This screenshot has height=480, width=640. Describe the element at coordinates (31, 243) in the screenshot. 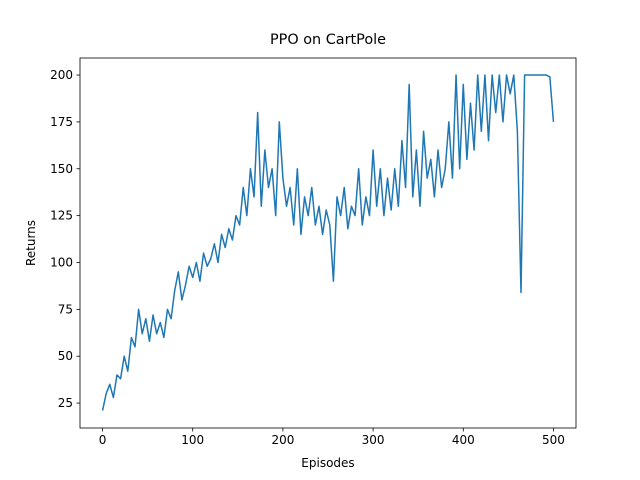

I see `y-axis-label: Returns` at that location.